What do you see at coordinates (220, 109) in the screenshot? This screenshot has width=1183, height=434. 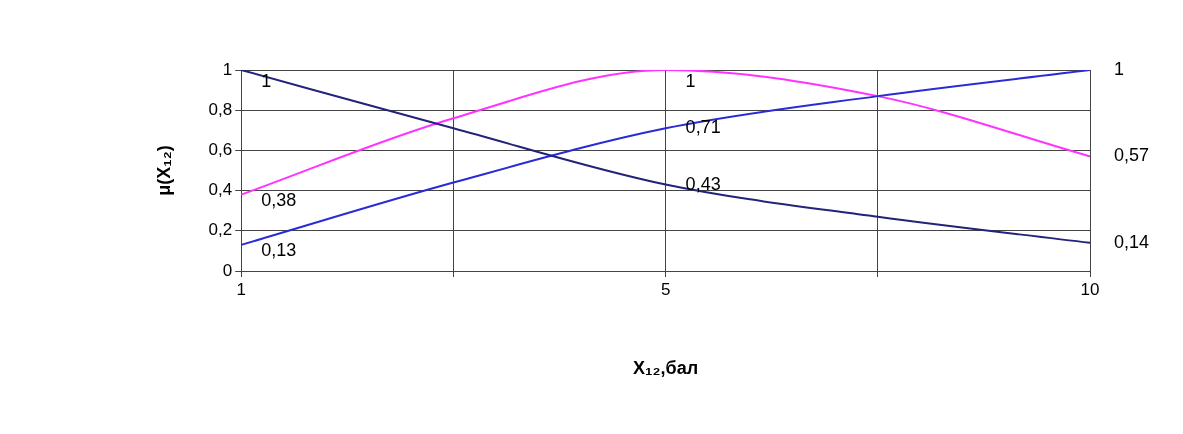 I see `y-tick-label: 0,8` at bounding box center [220, 109].